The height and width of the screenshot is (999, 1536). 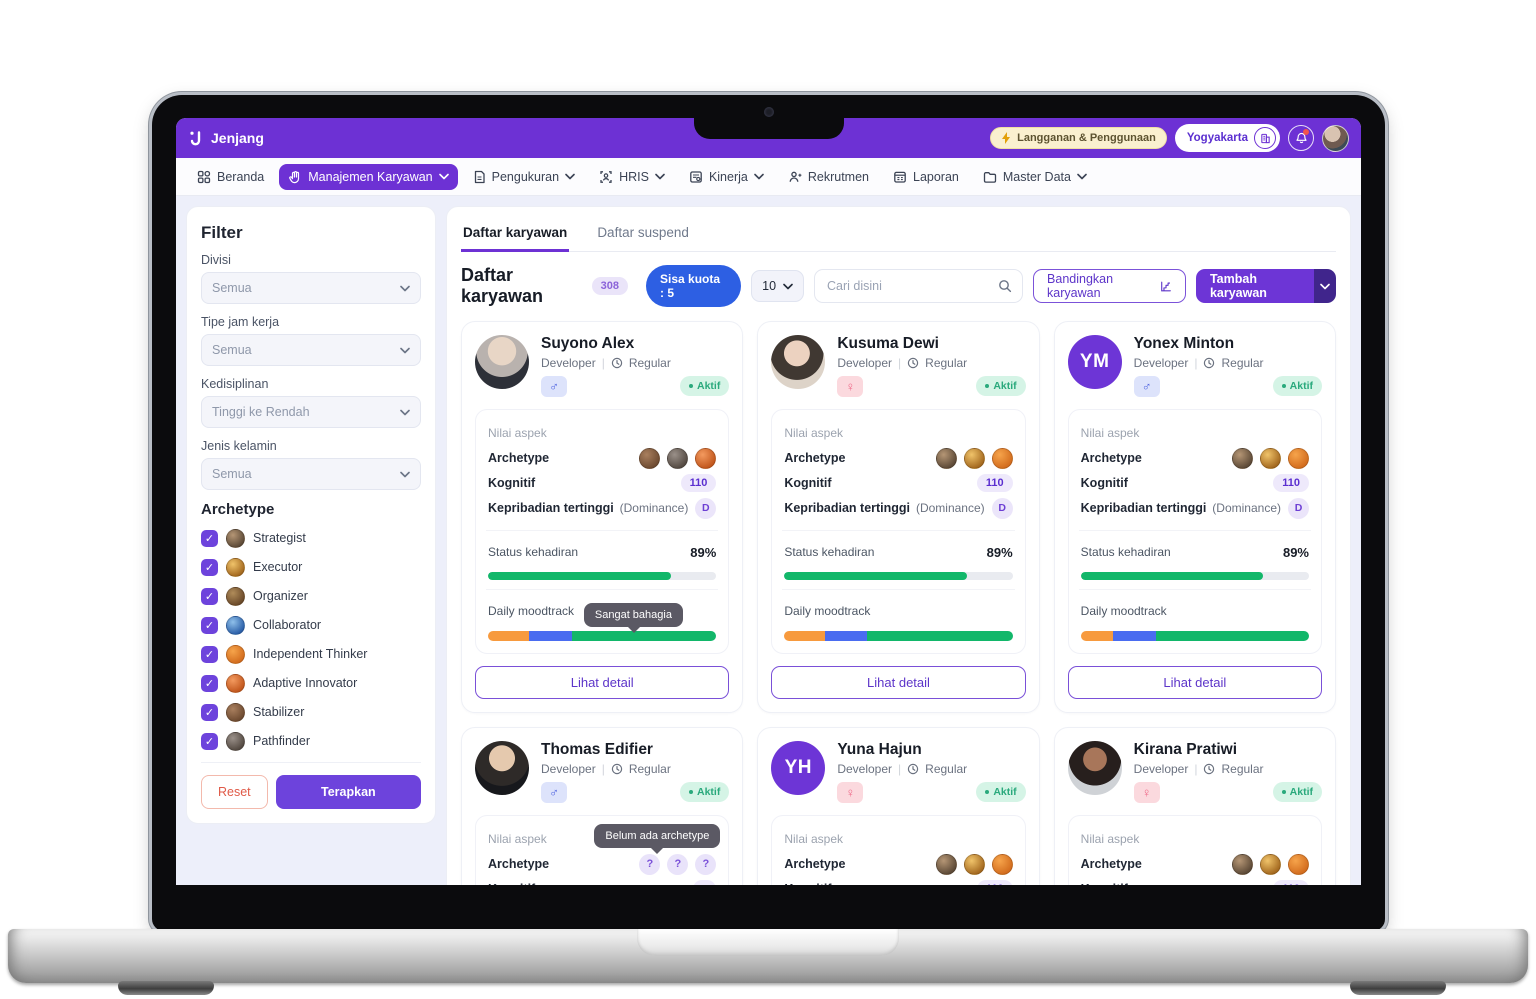 What do you see at coordinates (311, 412) in the screenshot?
I see `kedisiplinan-select: Tinggi ke Rendah` at bounding box center [311, 412].